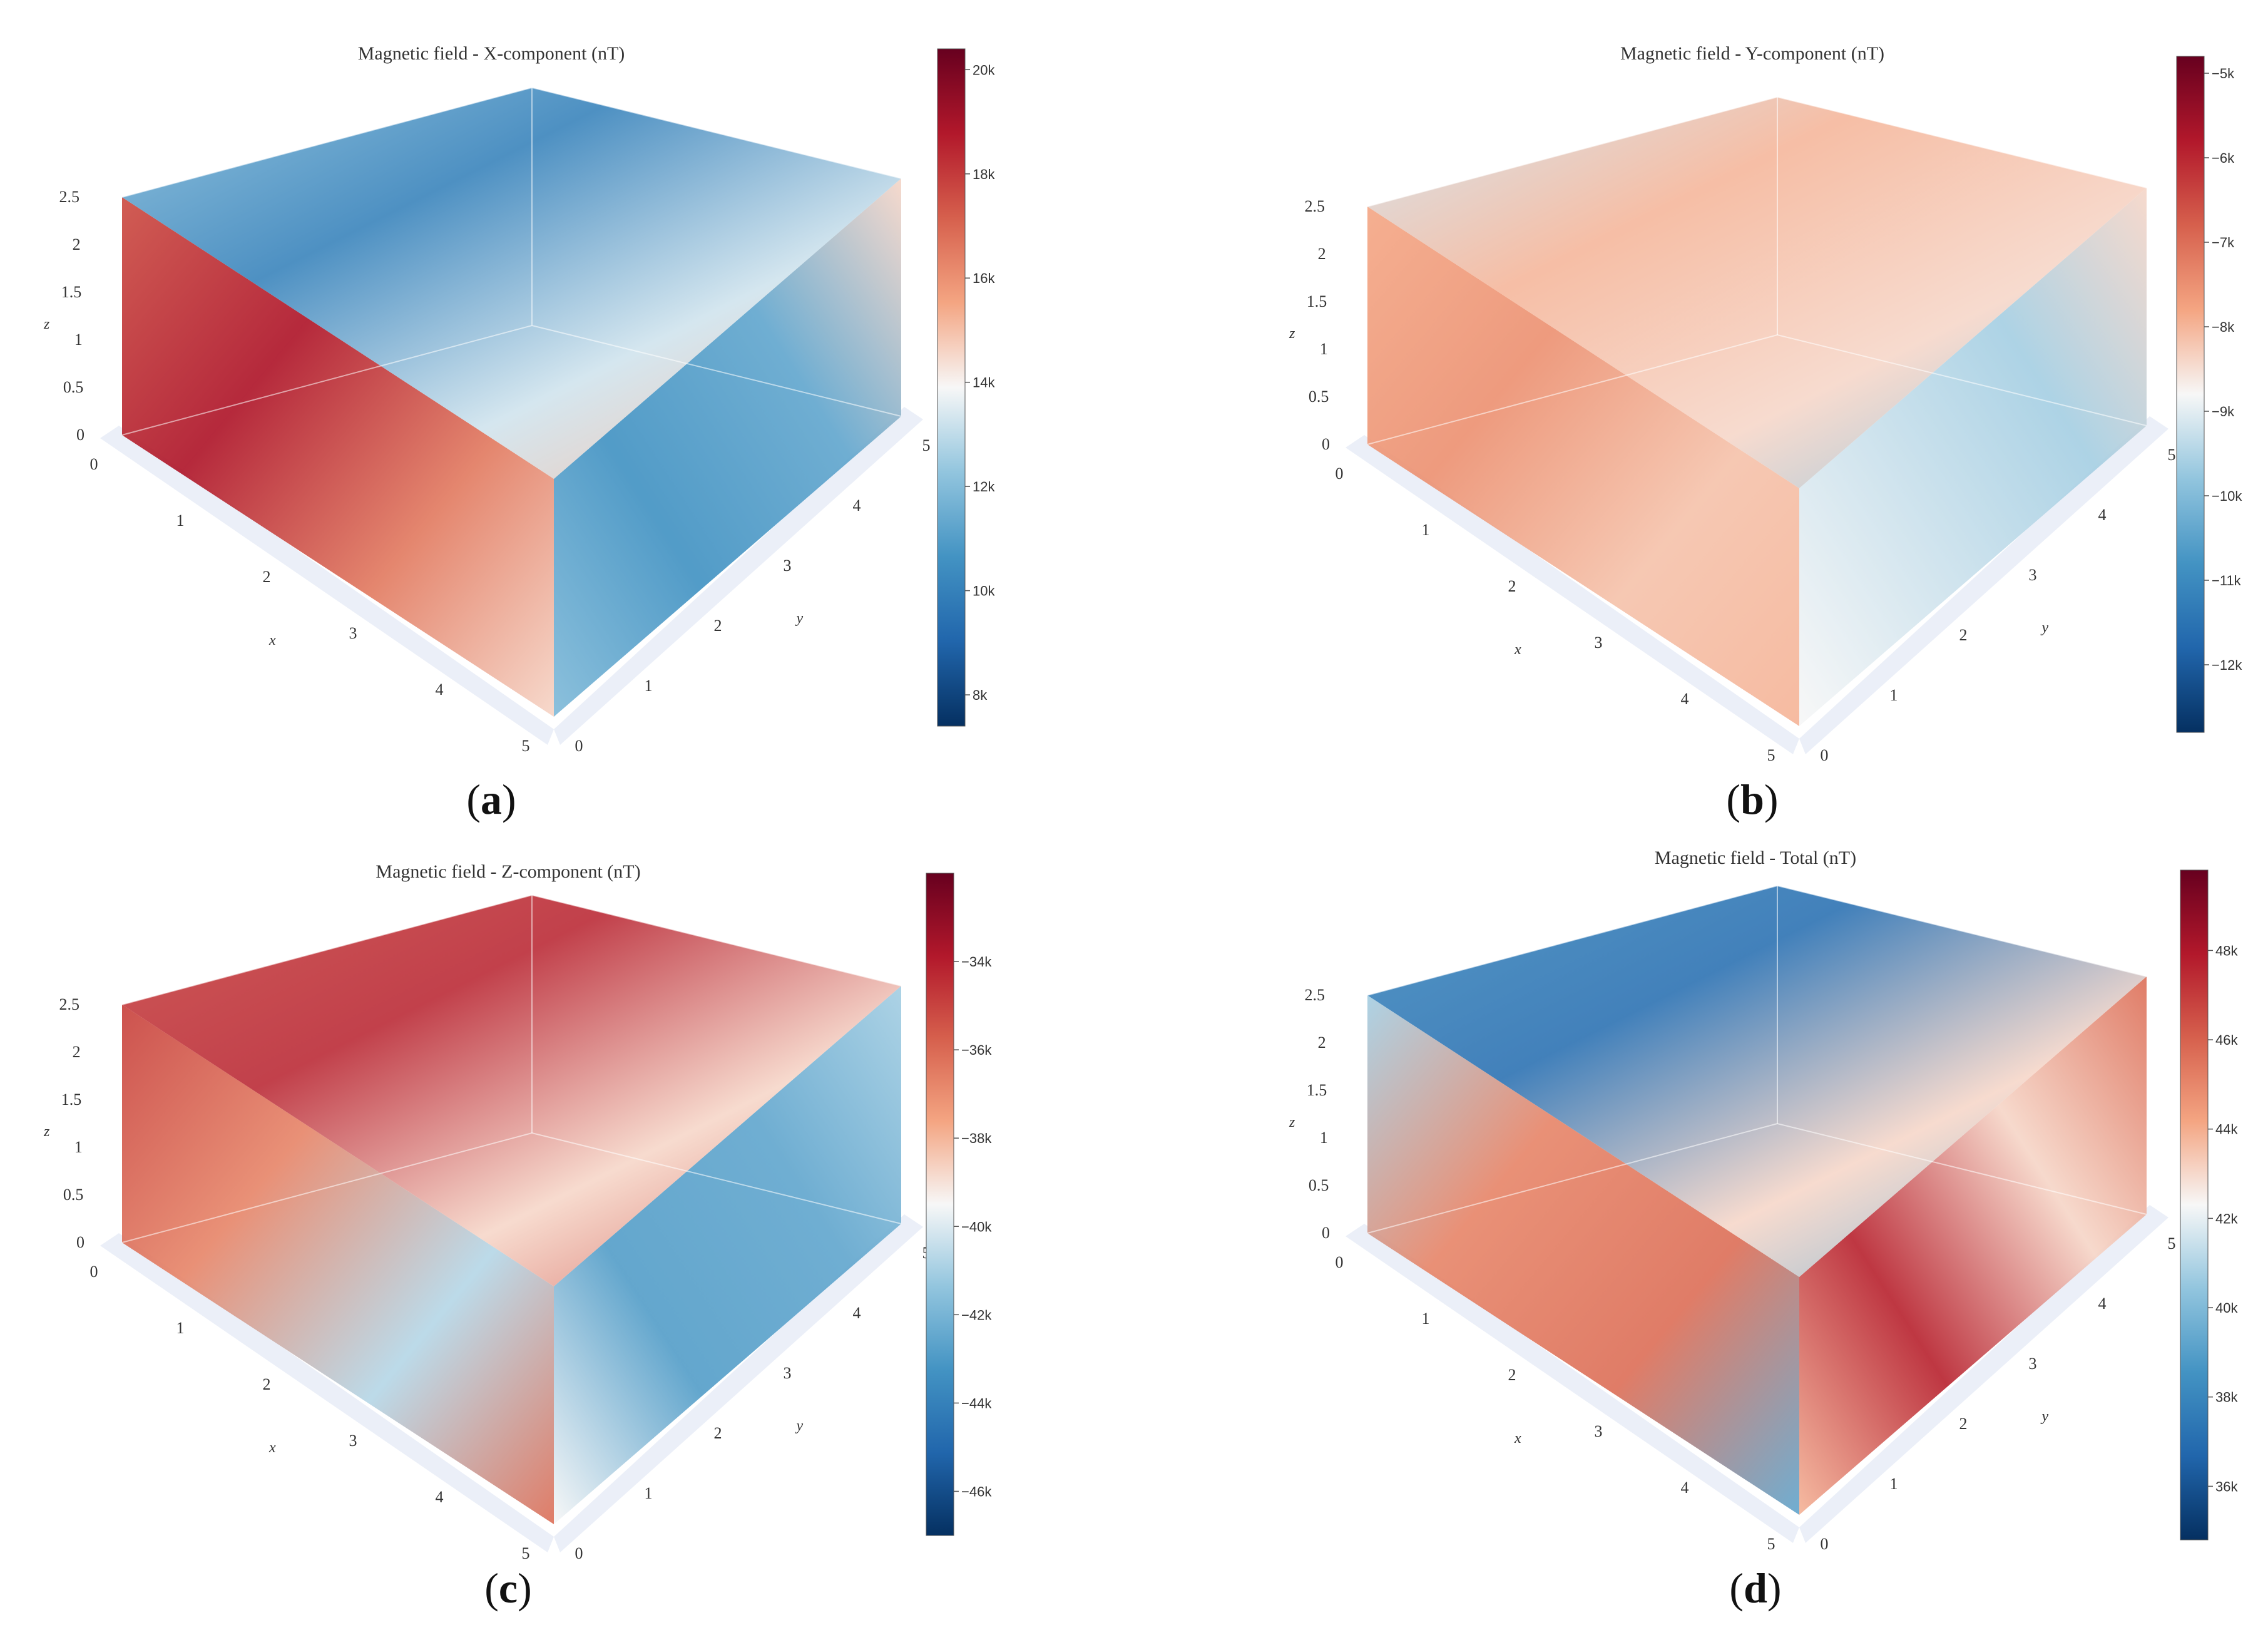  Describe the element at coordinates (976, 1403) in the screenshot. I see `colorbar-tick-label: −44k` at that location.